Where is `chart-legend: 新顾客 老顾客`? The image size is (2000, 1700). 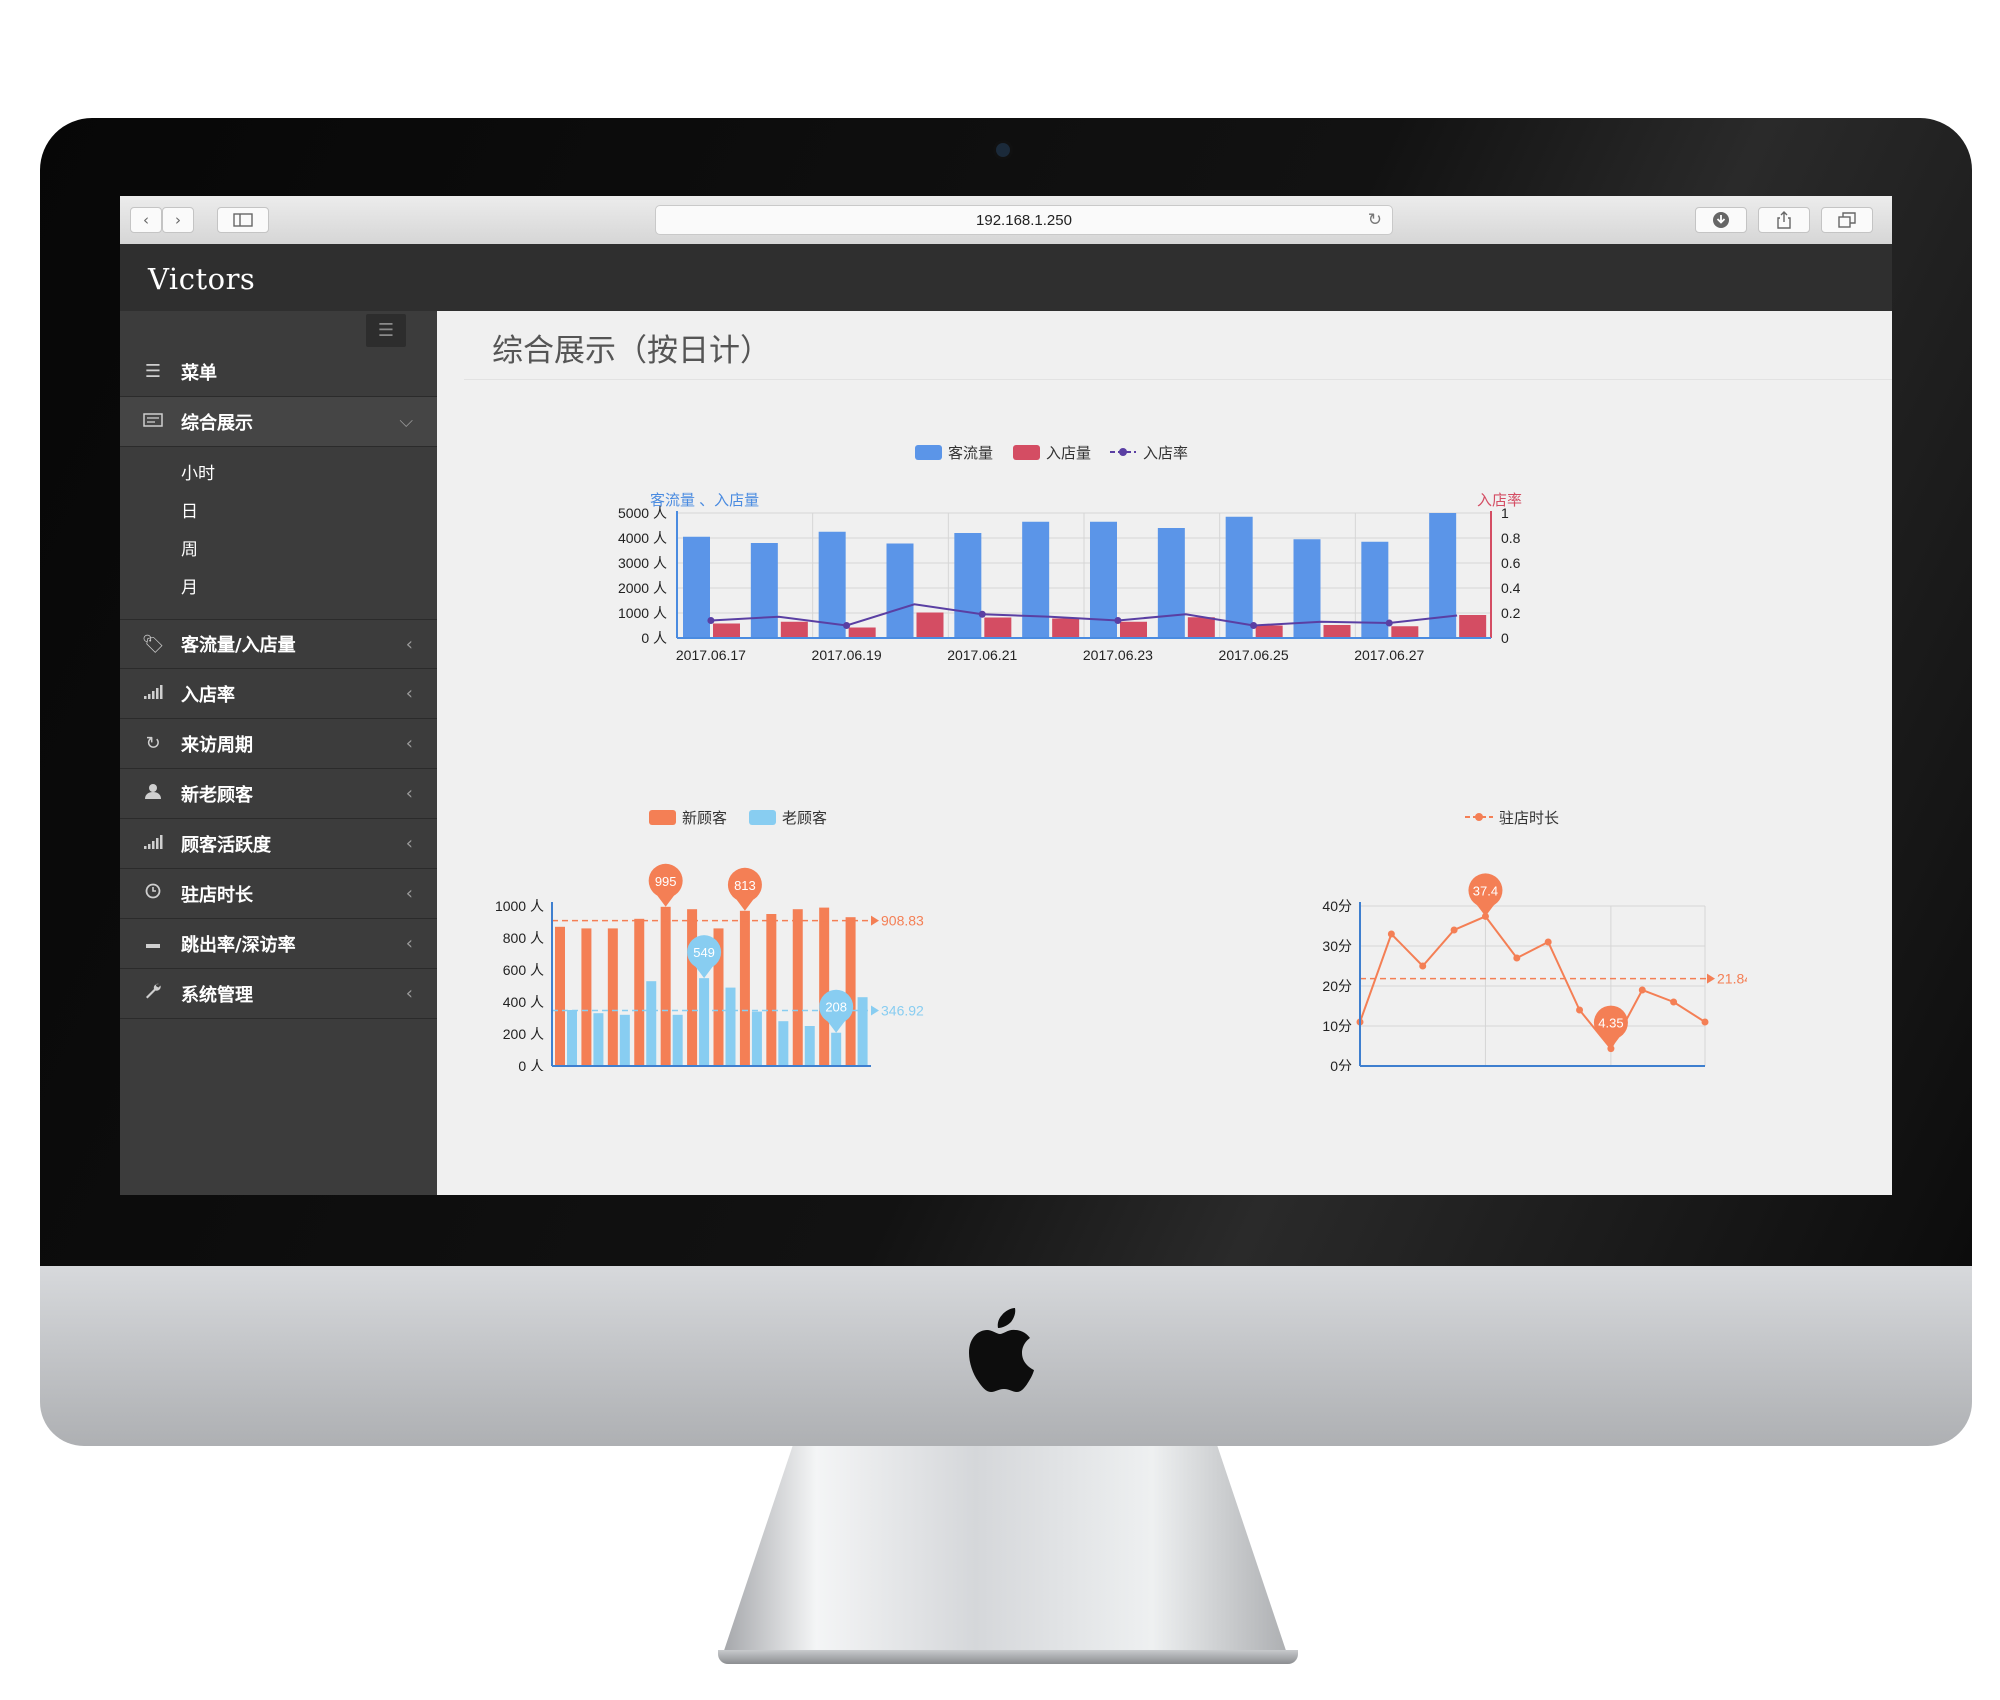 chart-legend: 新顾客 老顾客 is located at coordinates (738, 818).